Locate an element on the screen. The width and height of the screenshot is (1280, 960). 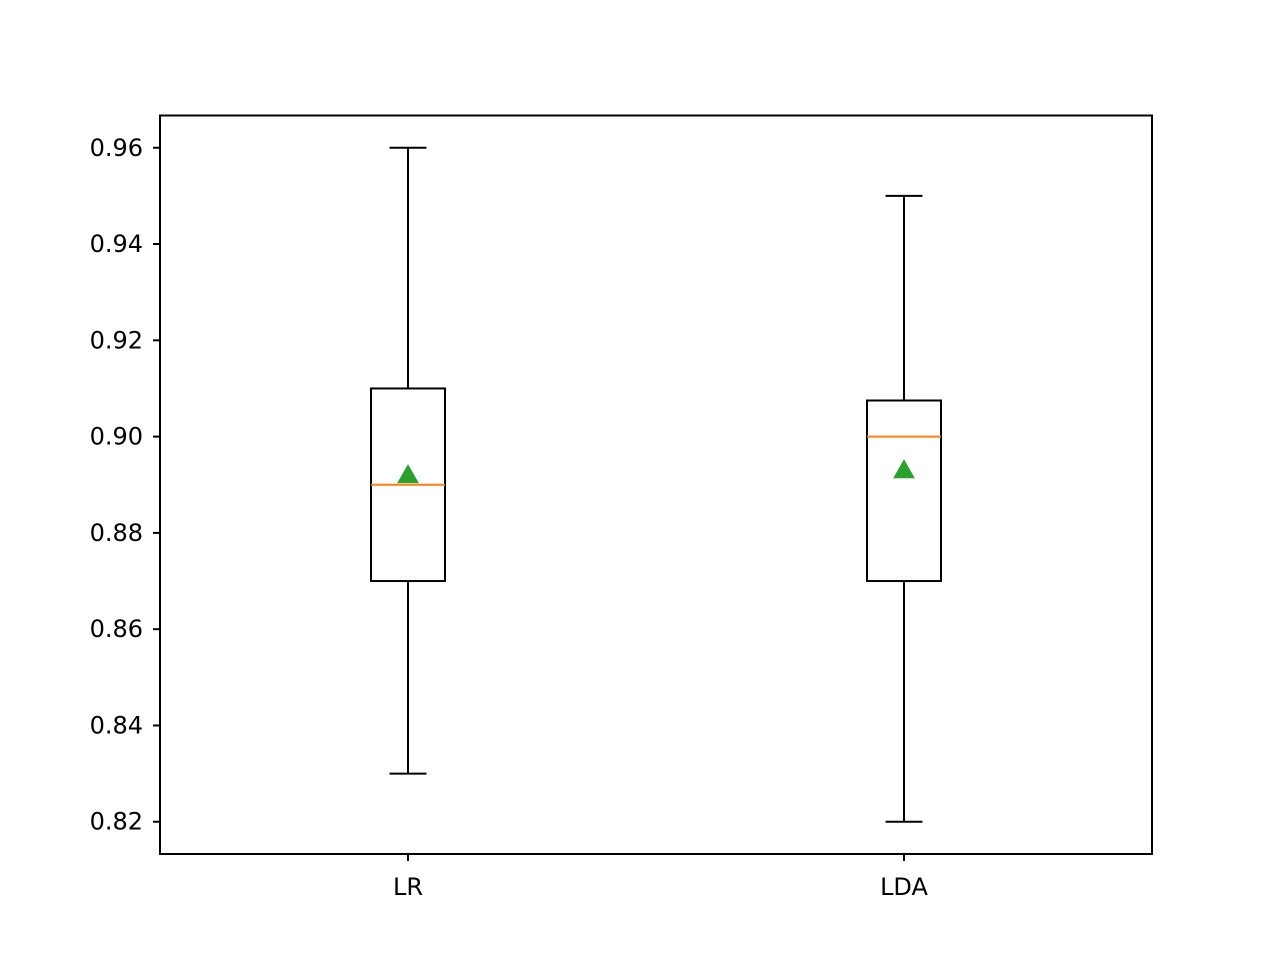
y-tick-label: 0.84 is located at coordinates (116, 725).